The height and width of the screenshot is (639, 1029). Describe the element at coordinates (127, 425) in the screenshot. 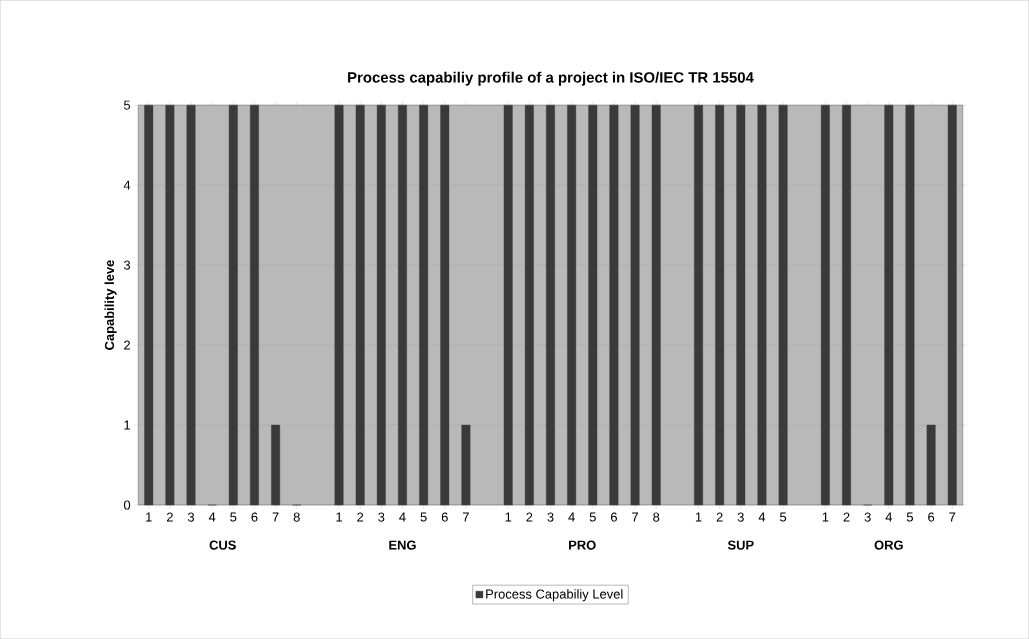

I see `y-tick-label: 1` at that location.